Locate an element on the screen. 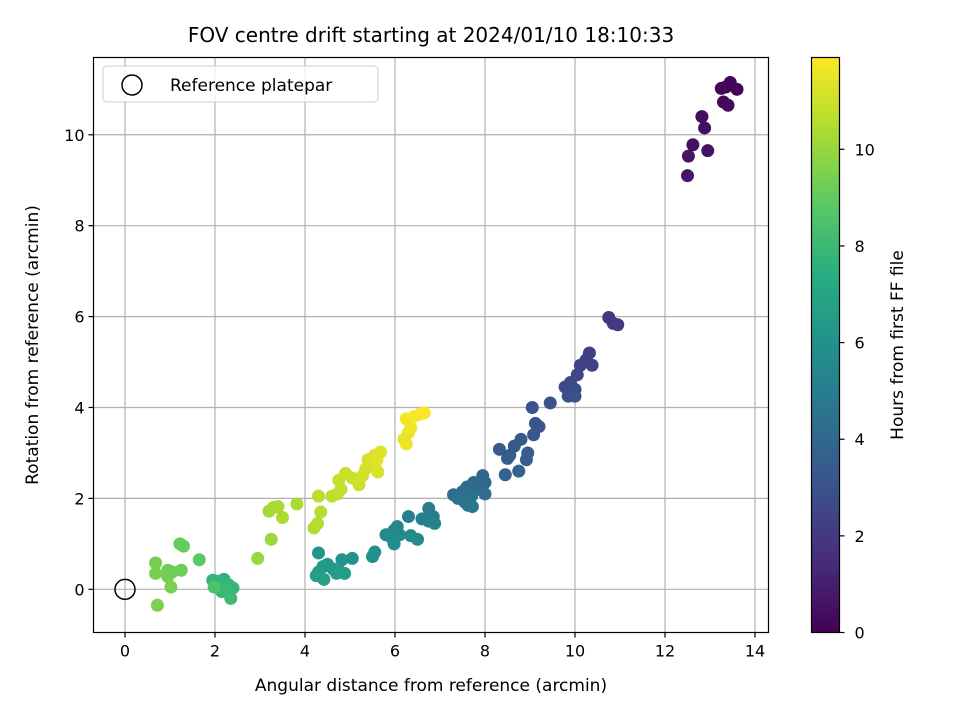  x-tick-label: 14 is located at coordinates (755, 651).